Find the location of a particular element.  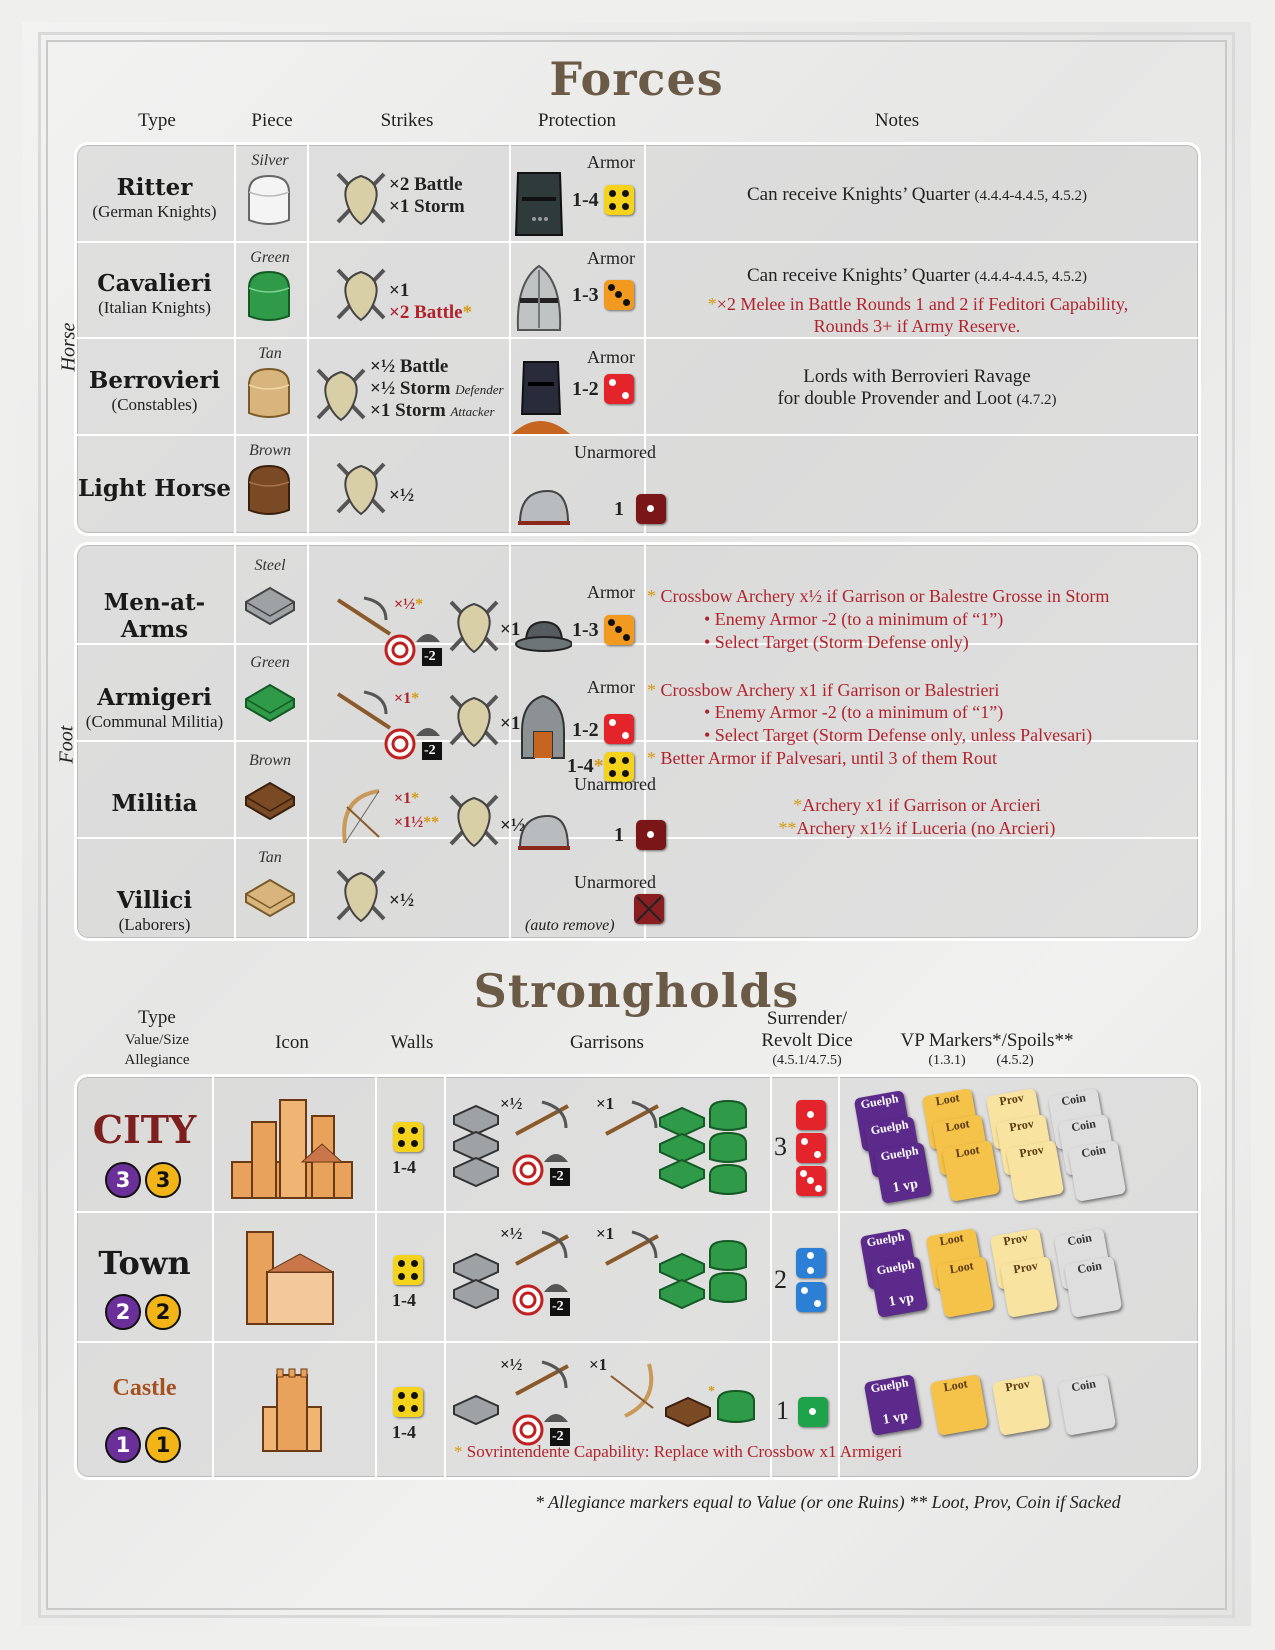

piece-color: Green is located at coordinates (270, 257).